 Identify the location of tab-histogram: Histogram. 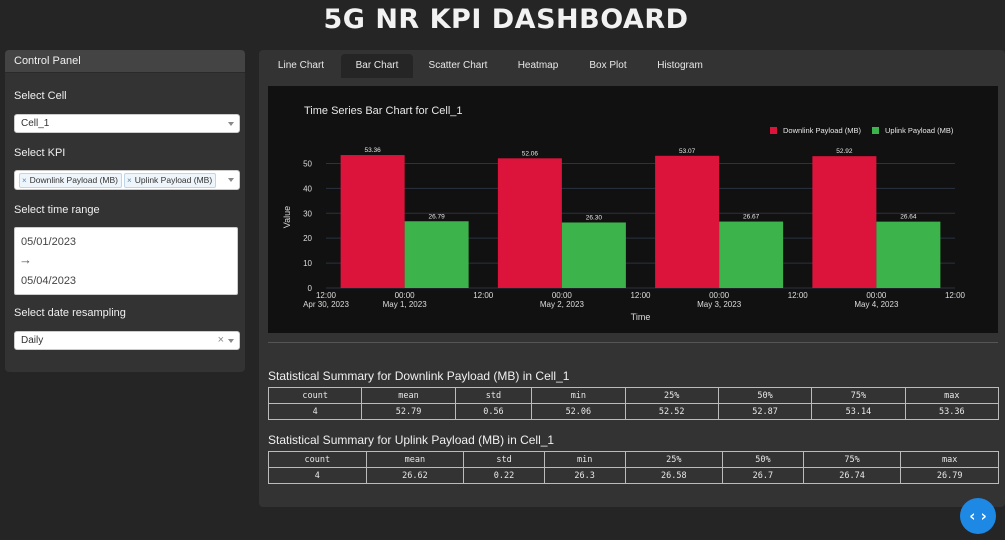
(680, 65).